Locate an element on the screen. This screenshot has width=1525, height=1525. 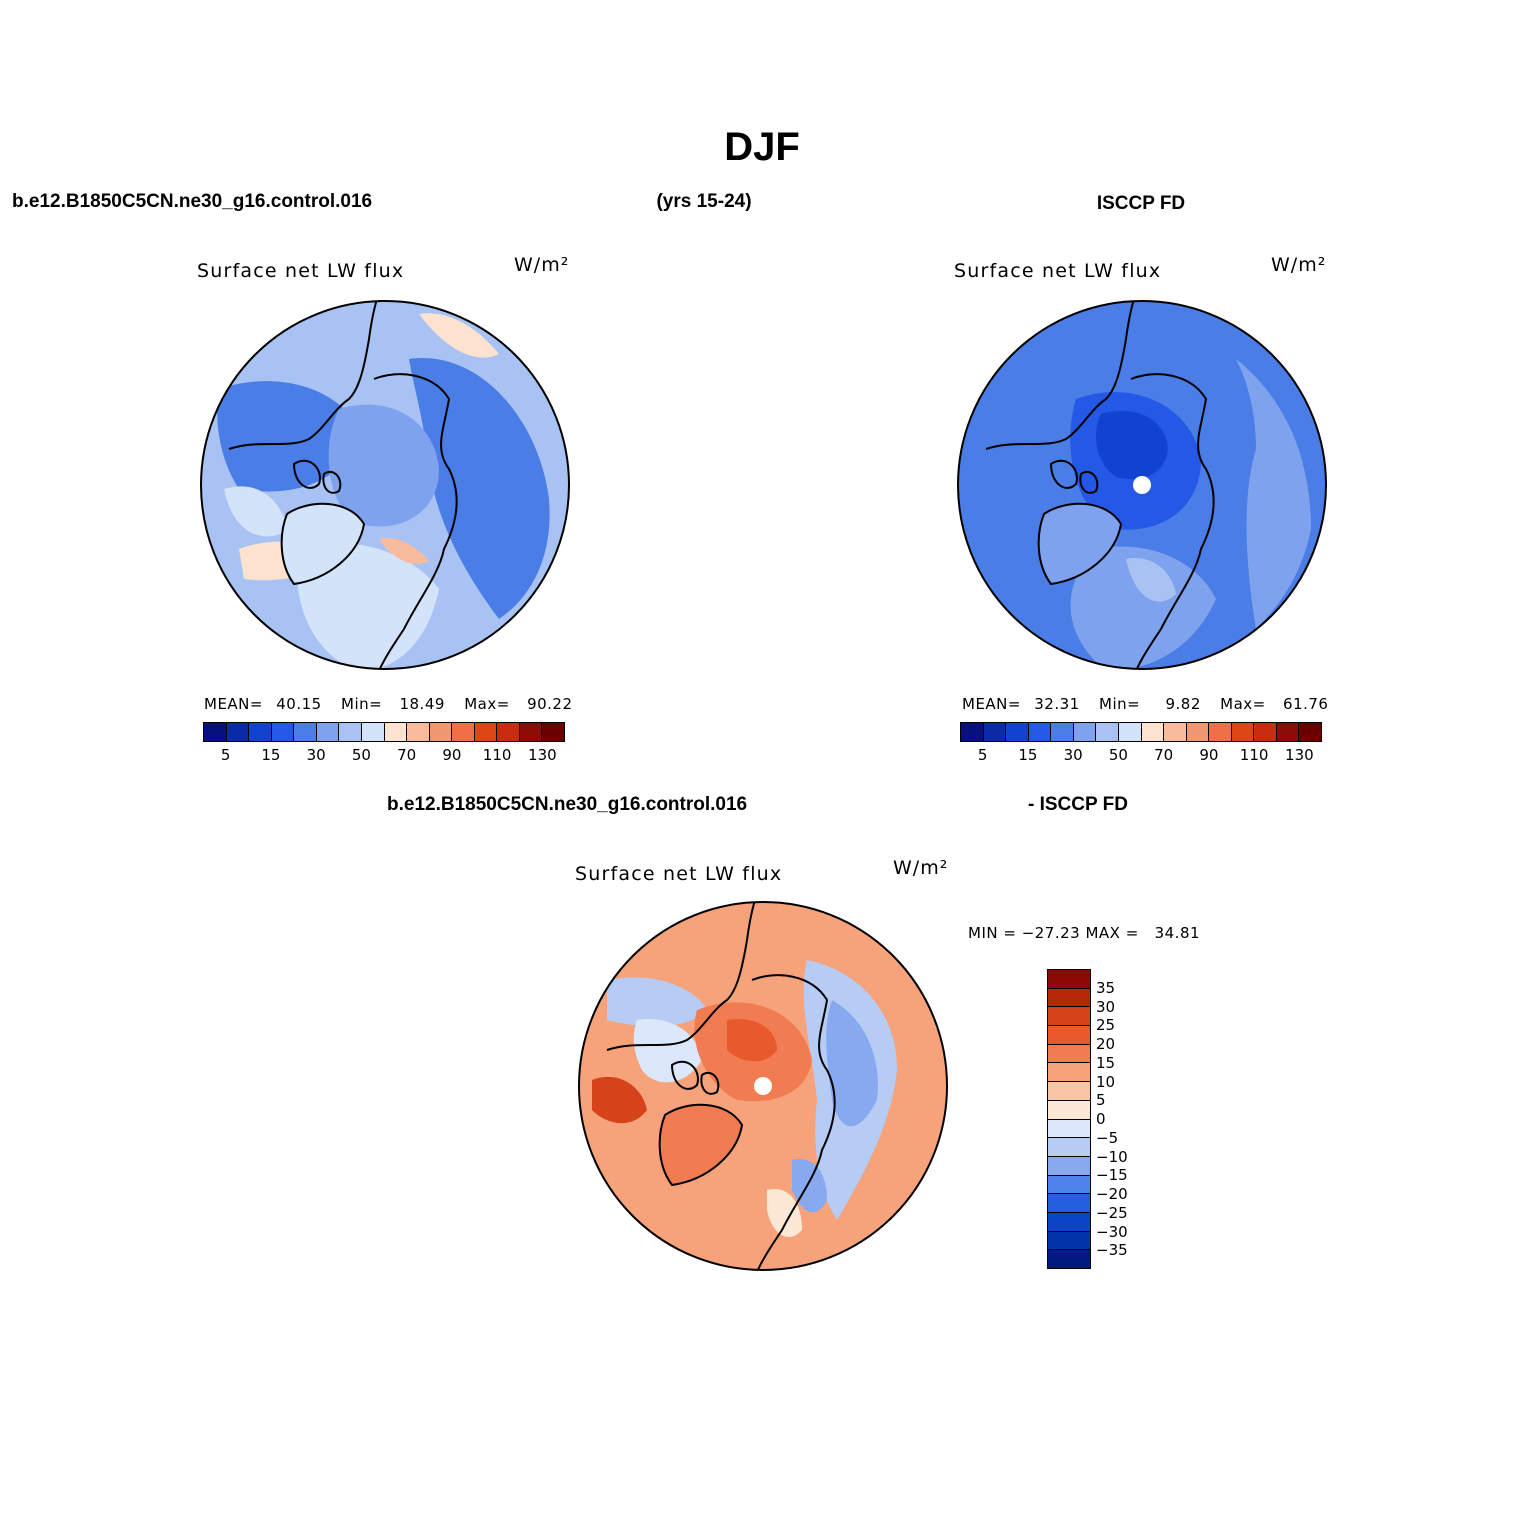
colorbar-tick-label: 130 is located at coordinates (1299, 755).